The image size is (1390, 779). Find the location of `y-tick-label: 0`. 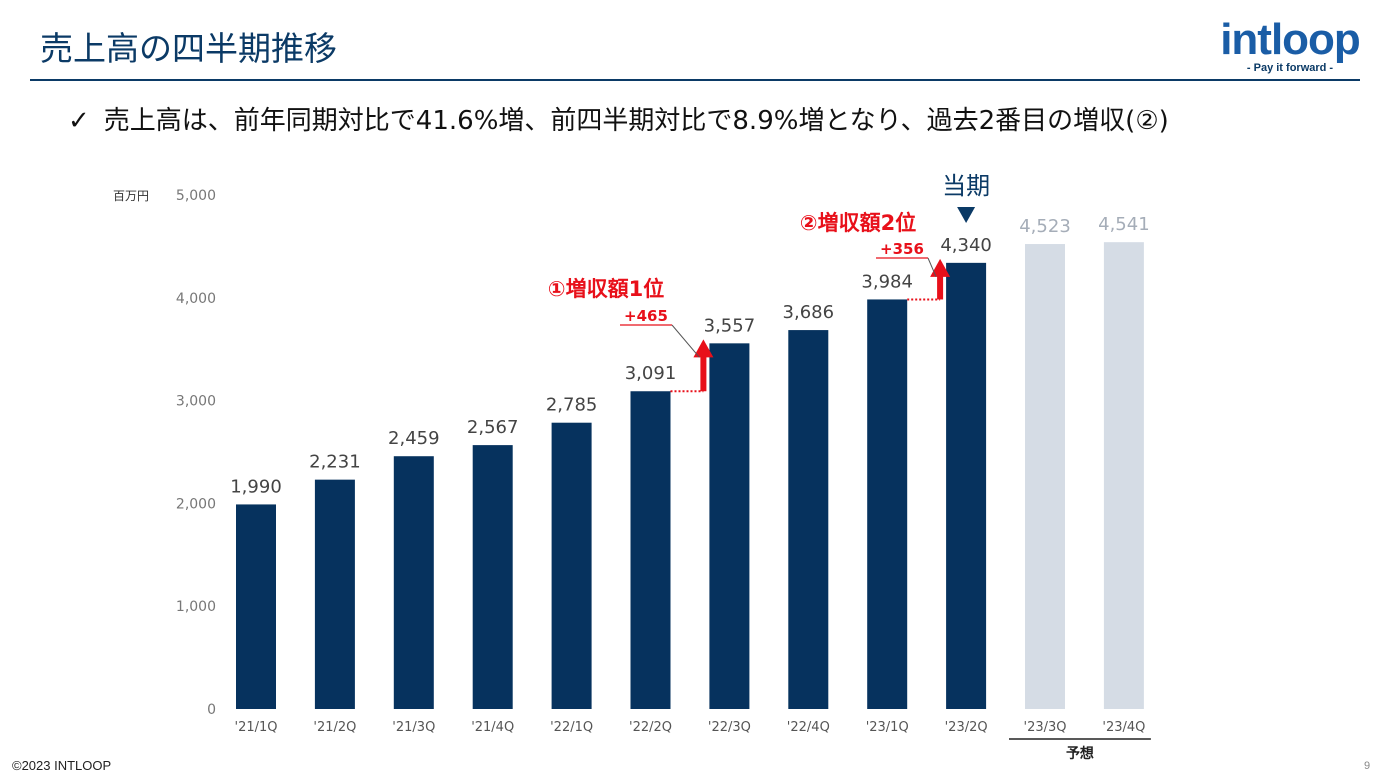

y-tick-label: 0 is located at coordinates (211, 710).